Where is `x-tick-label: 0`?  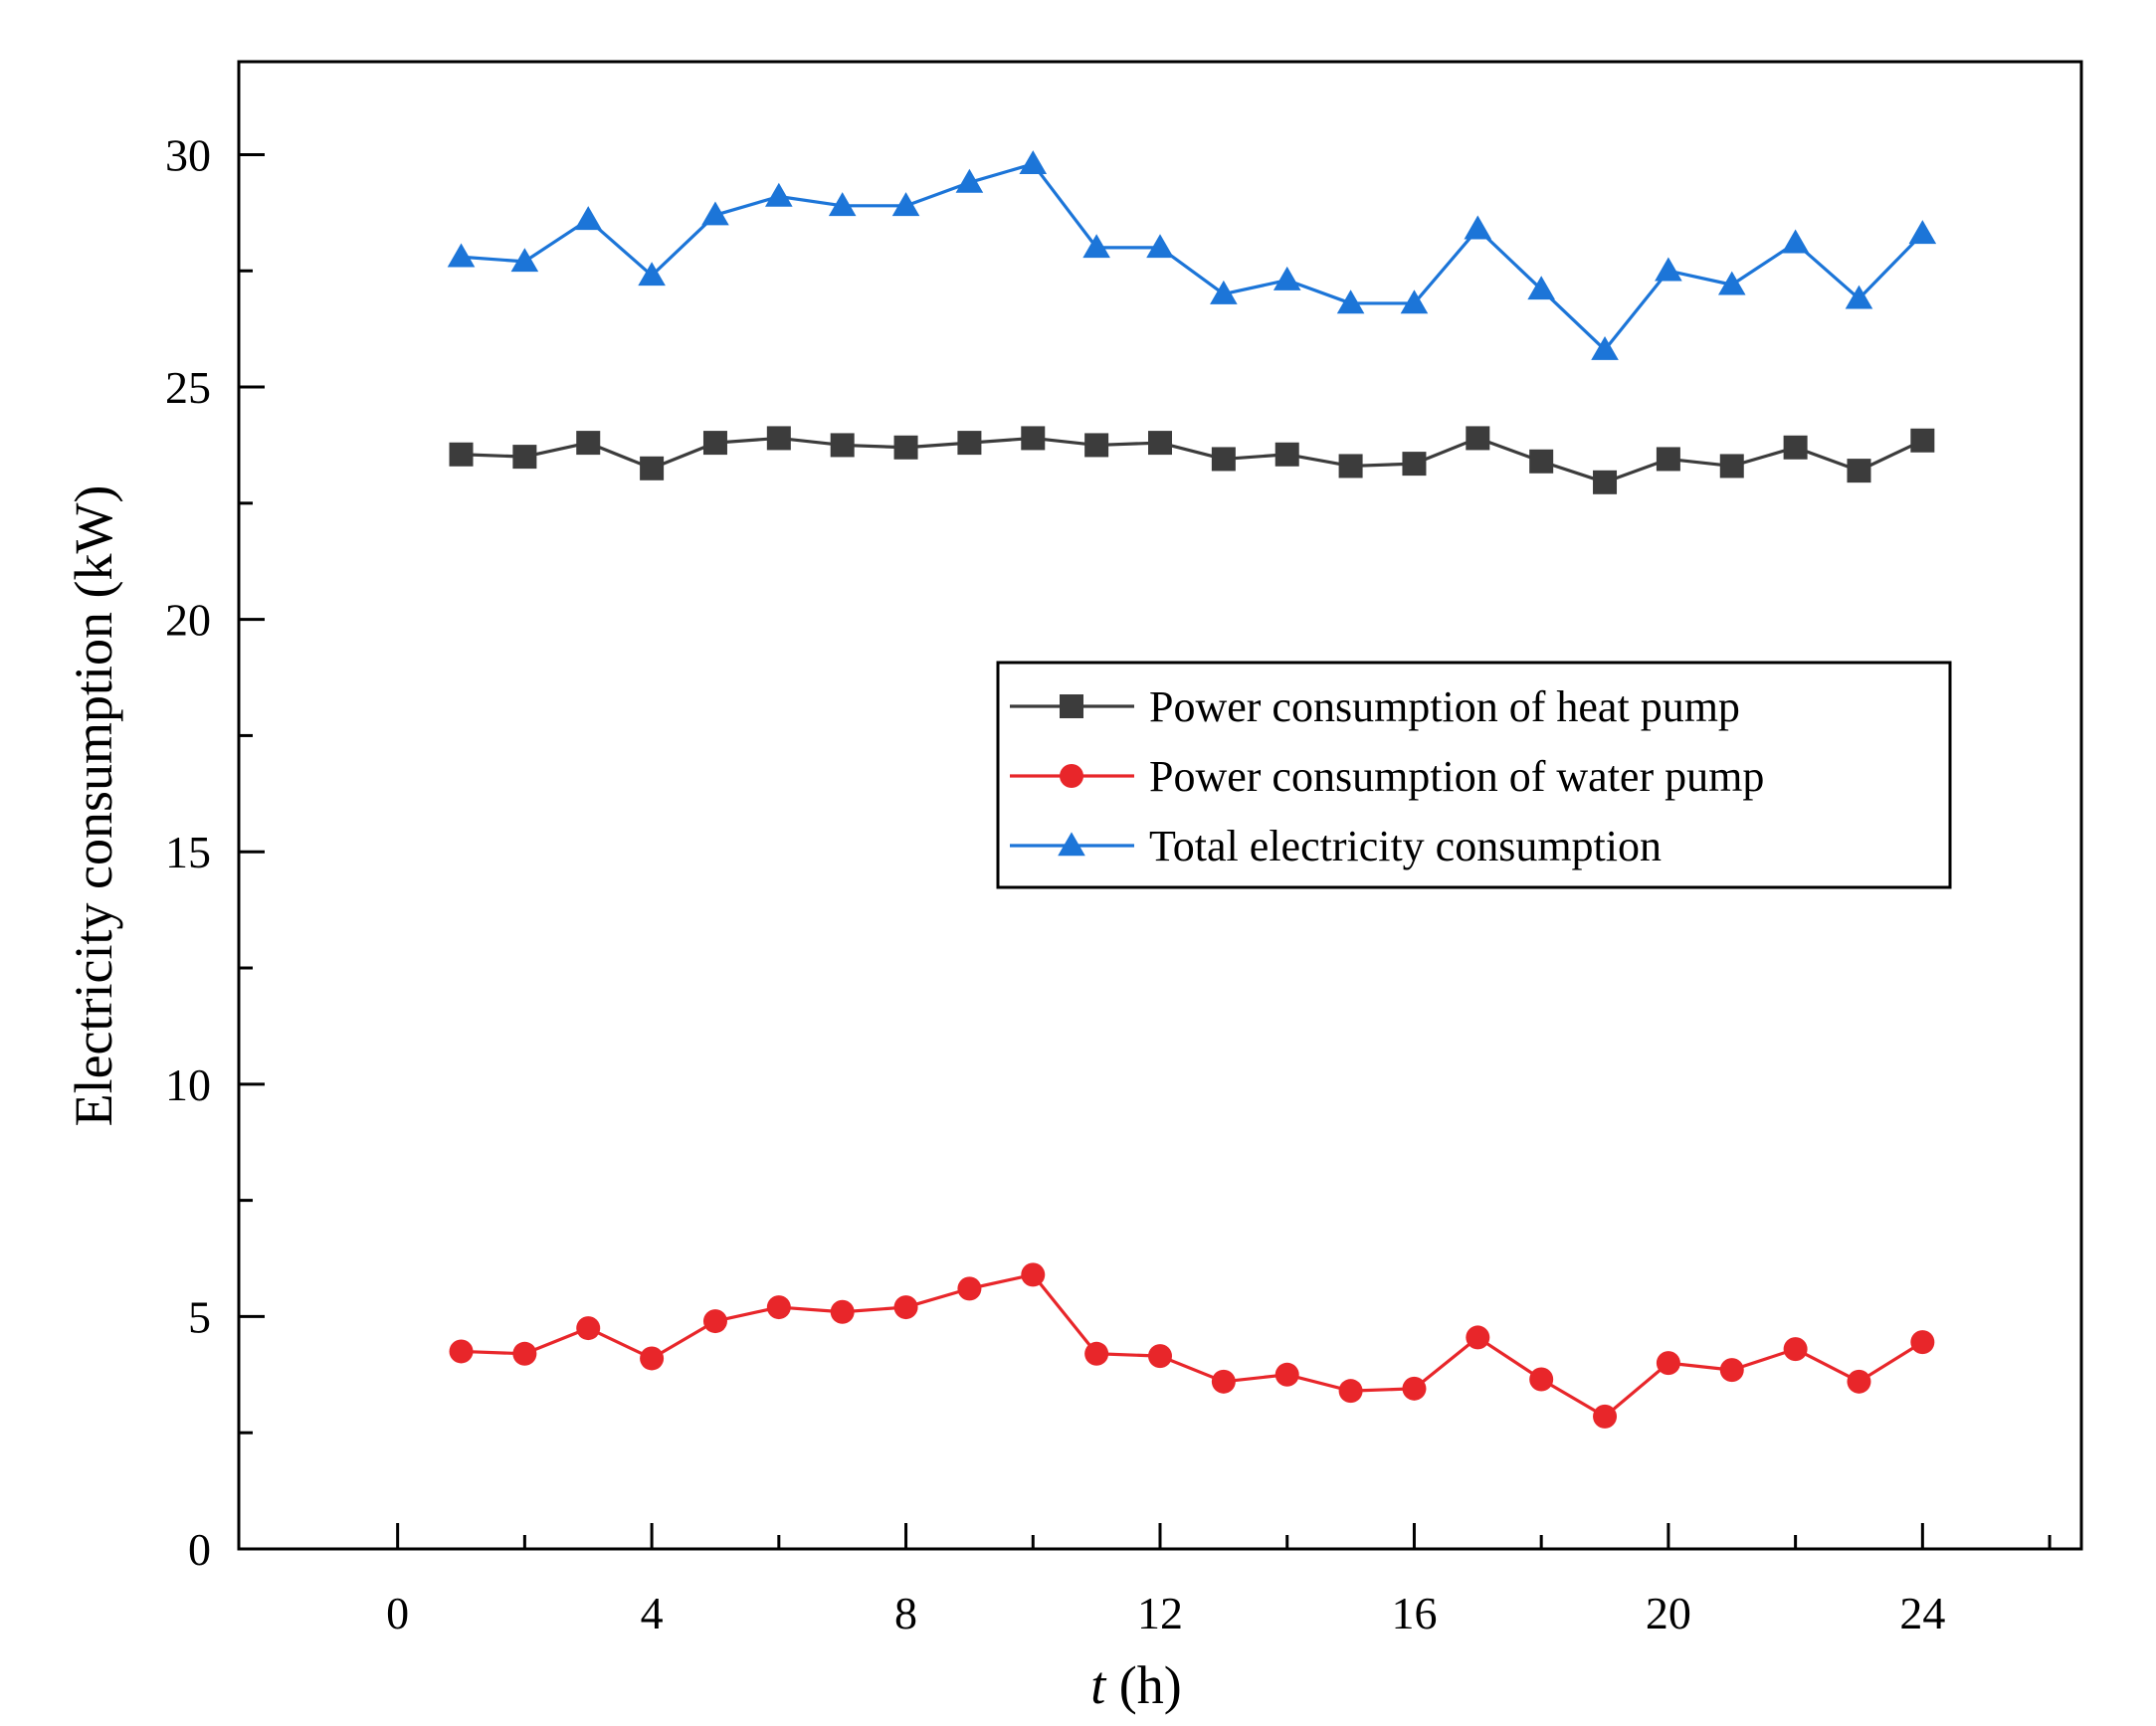 x-tick-label: 0 is located at coordinates (397, 1613).